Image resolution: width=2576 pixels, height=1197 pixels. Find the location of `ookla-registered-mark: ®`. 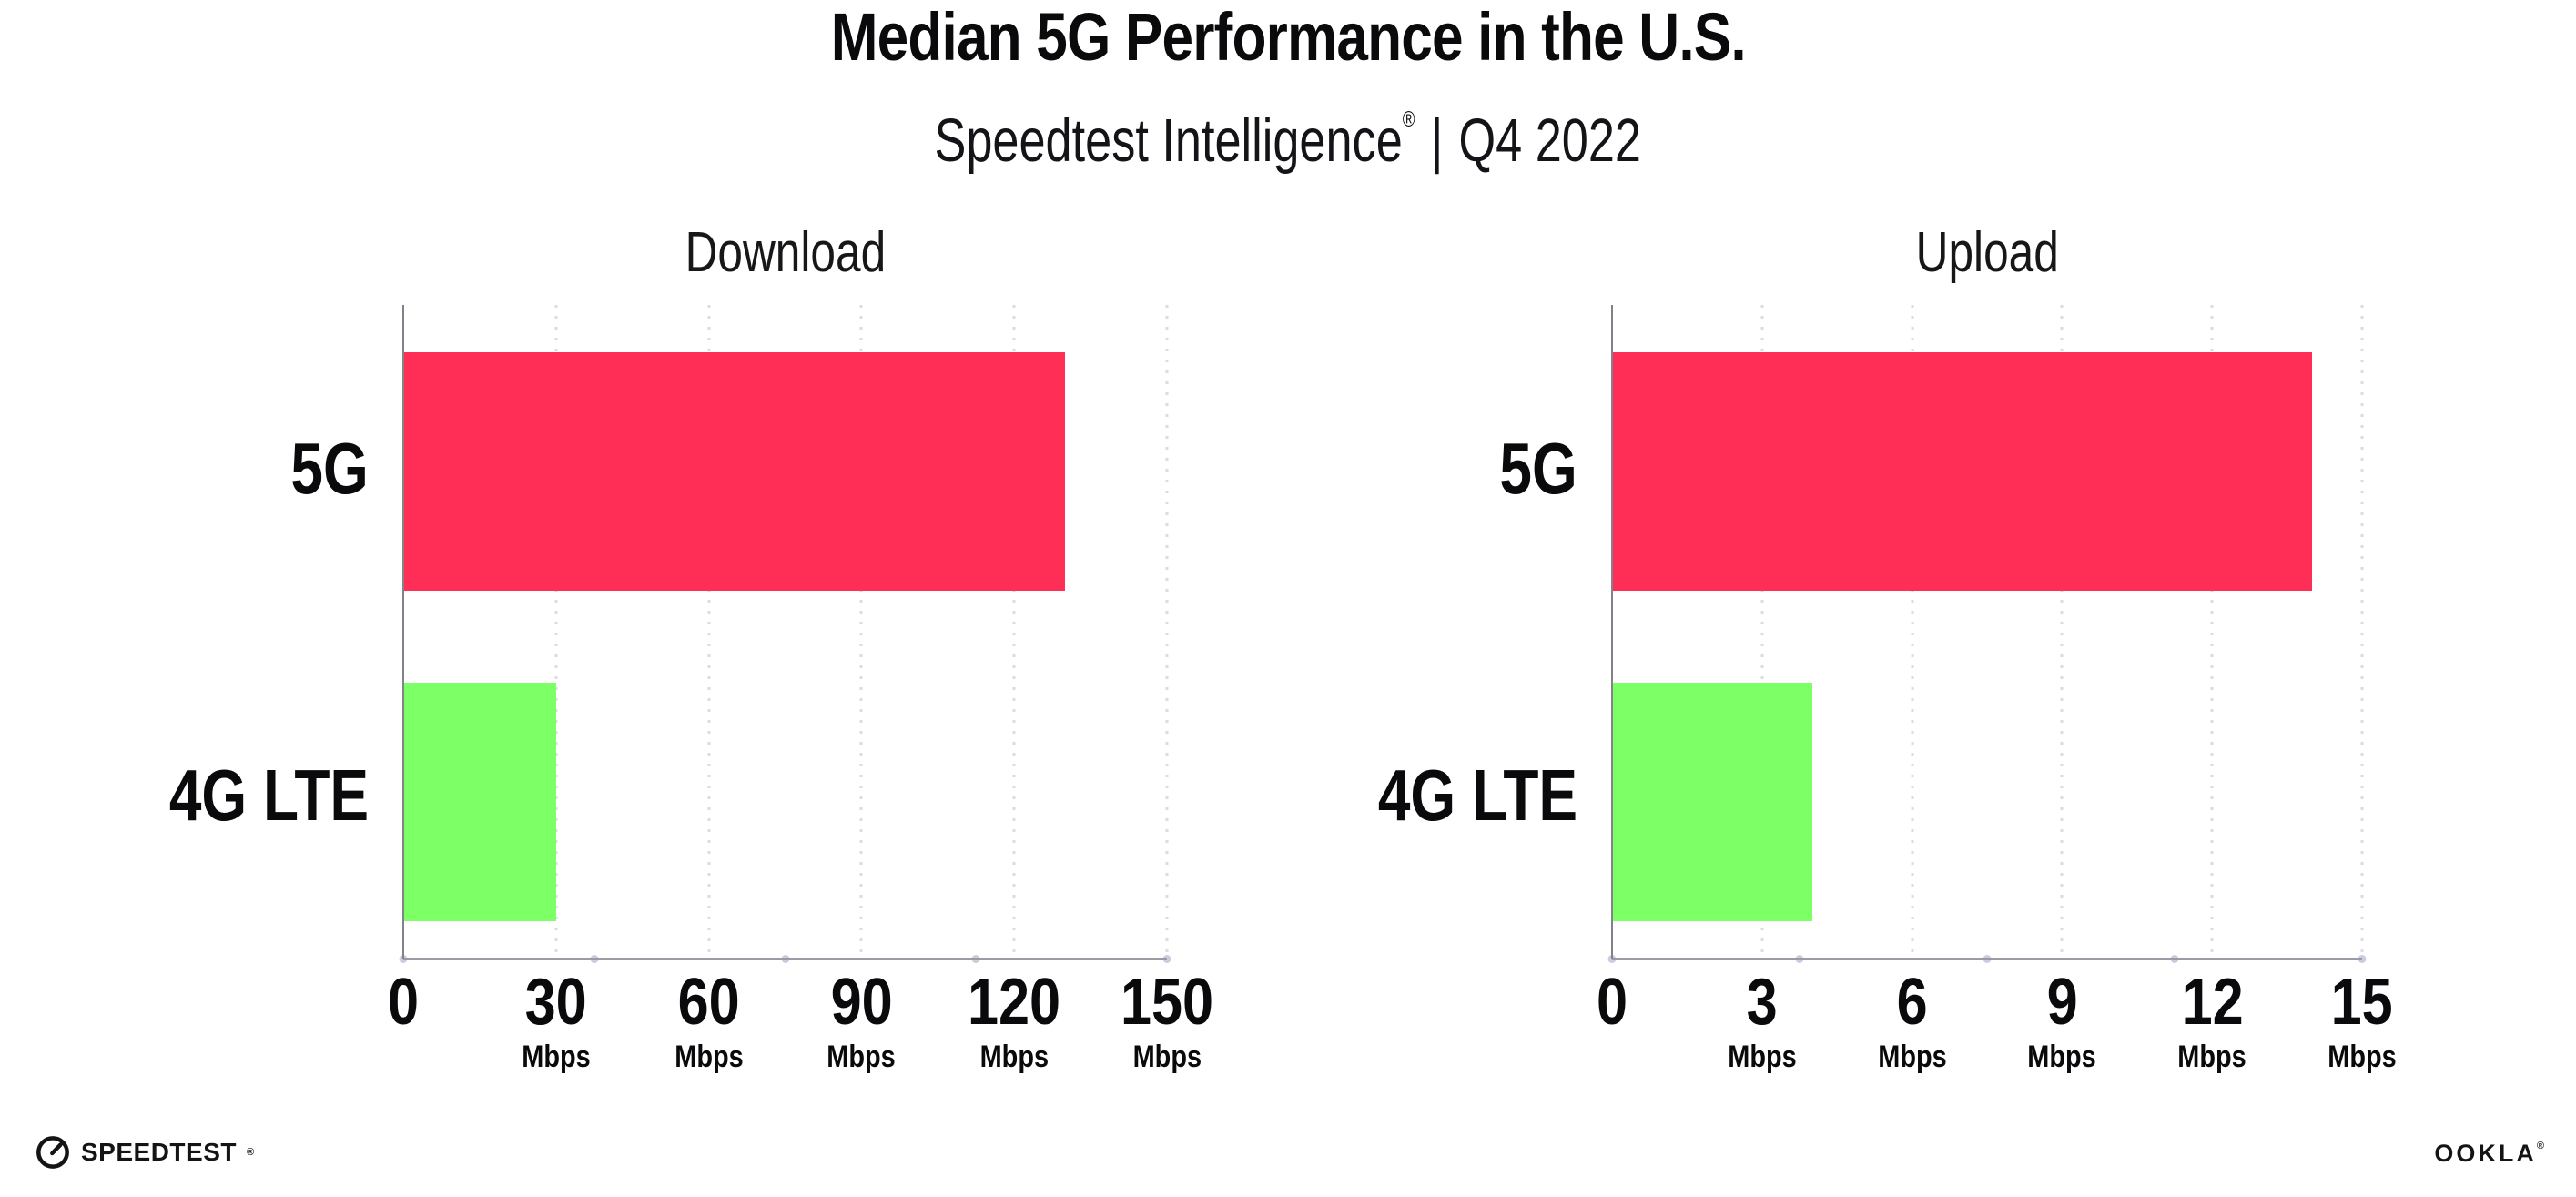

ookla-registered-mark: ® is located at coordinates (2541, 1146).